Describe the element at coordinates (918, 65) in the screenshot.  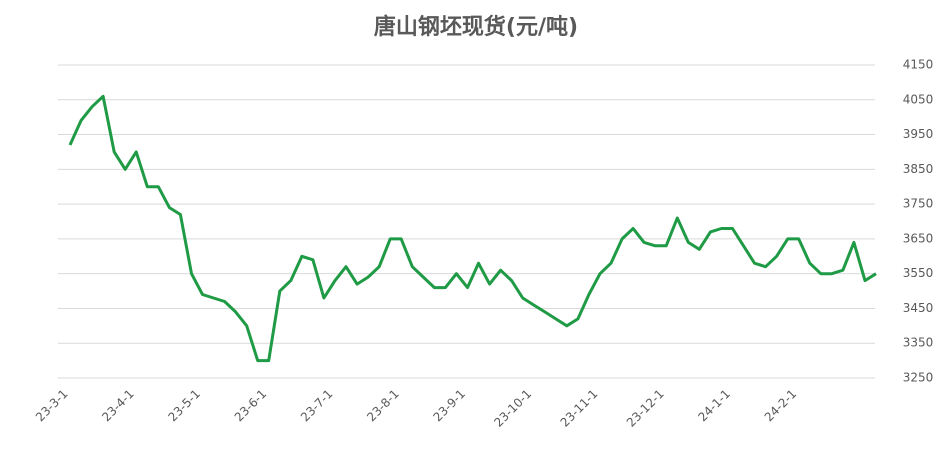
I see `y-tick-label: 4150` at that location.